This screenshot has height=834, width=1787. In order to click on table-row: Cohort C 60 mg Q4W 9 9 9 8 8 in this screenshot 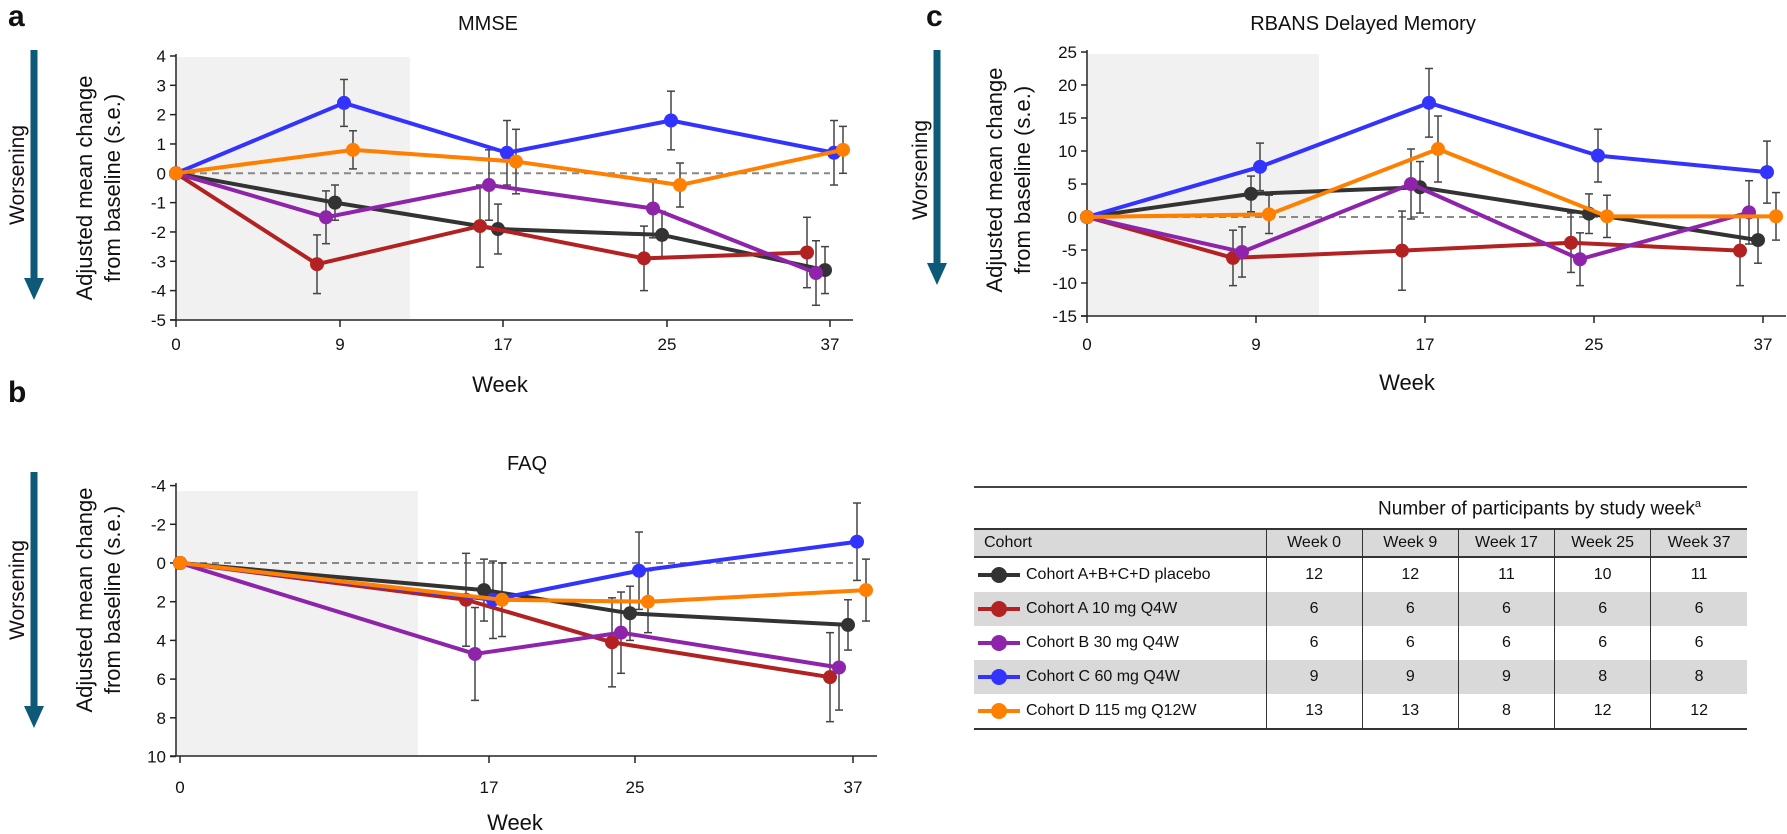, I will do `click(1360, 677)`.